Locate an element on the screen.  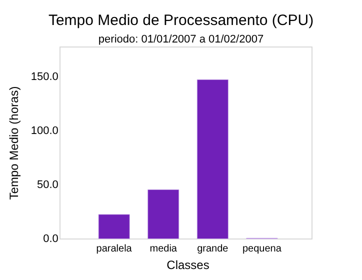
x-tick-label: paralela is located at coordinates (114, 249).